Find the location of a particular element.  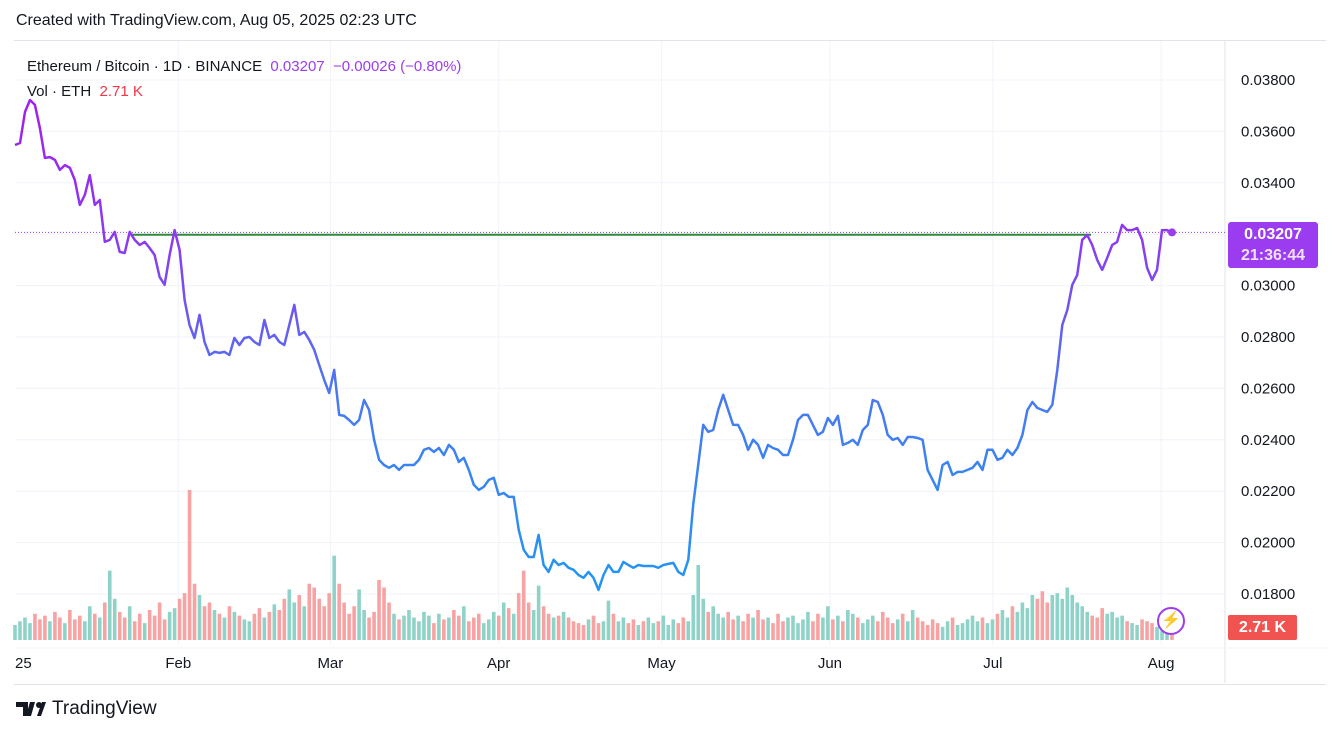

volume-tag: 2.71 K is located at coordinates (1262, 627).